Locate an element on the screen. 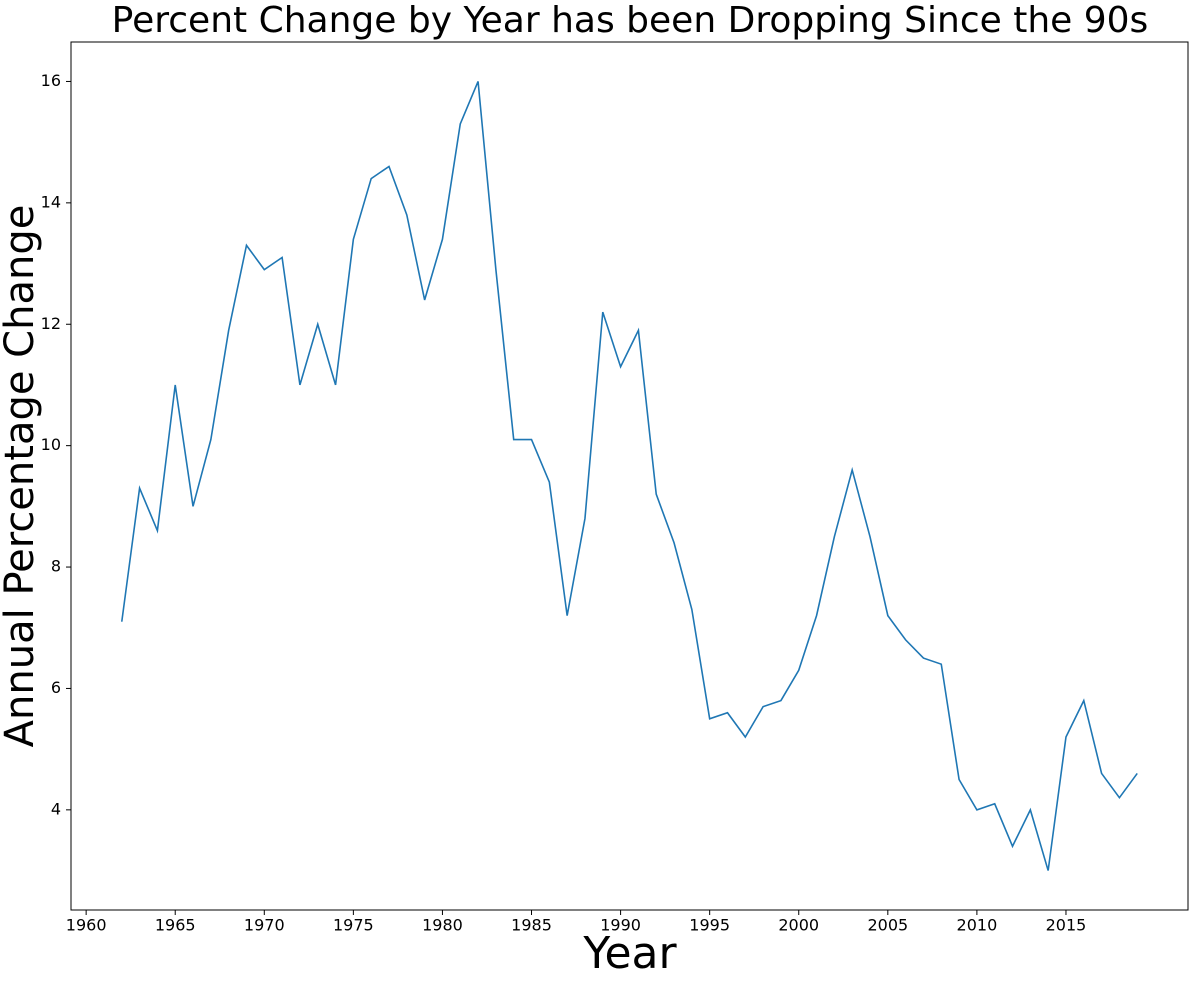  x-tick-label: 1990 is located at coordinates (620, 925).